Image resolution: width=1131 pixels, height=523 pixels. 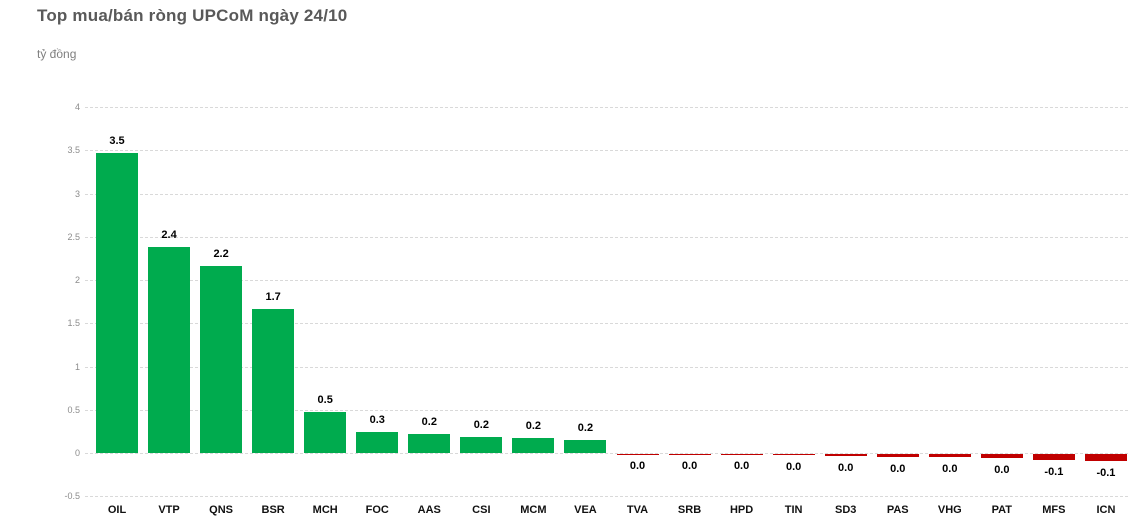 I want to click on bar-OIL, so click(x=117, y=302).